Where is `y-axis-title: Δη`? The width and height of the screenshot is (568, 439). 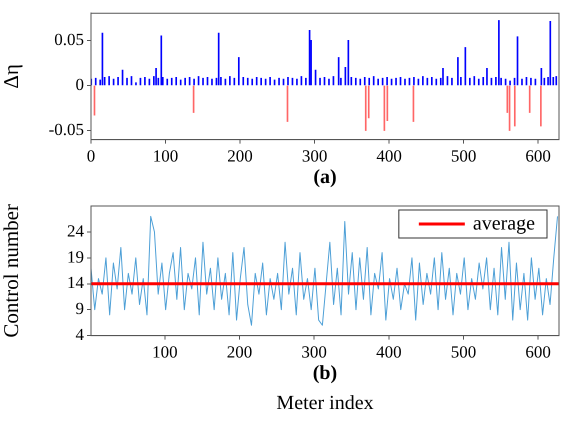
y-axis-title: Δη is located at coordinates (12, 76).